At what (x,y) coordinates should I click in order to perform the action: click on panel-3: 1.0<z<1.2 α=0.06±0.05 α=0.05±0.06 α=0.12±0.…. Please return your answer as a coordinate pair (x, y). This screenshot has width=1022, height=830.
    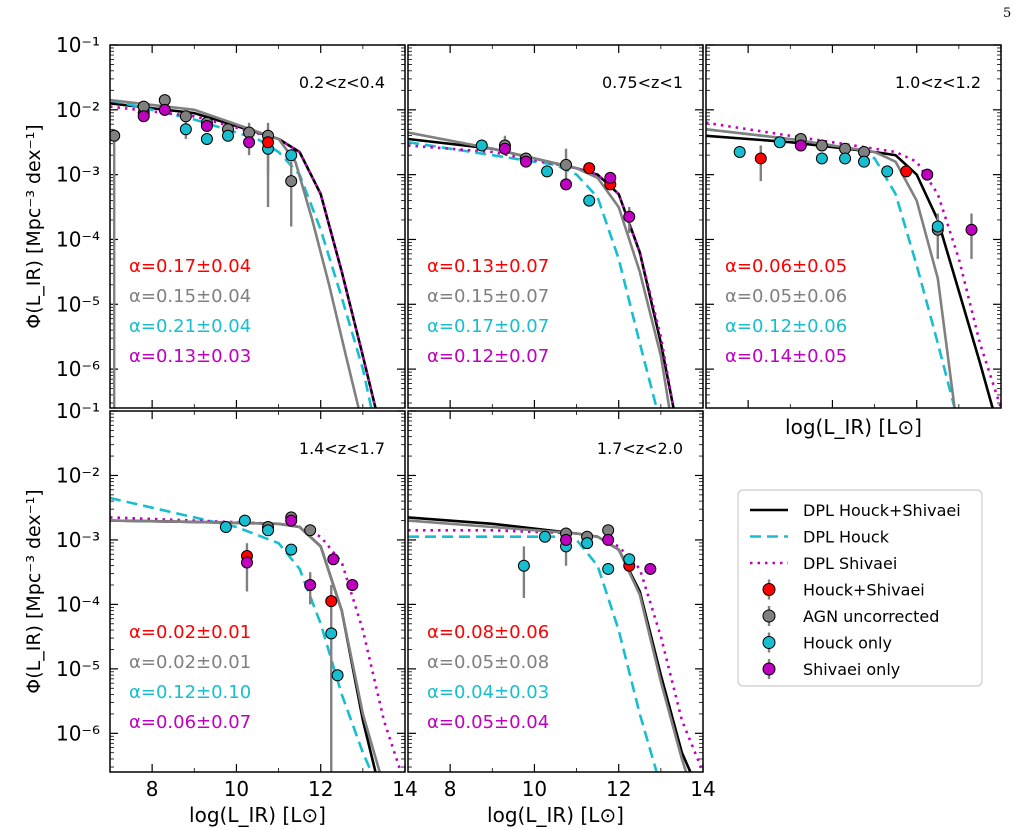
    Looking at the image, I should click on (853, 241).